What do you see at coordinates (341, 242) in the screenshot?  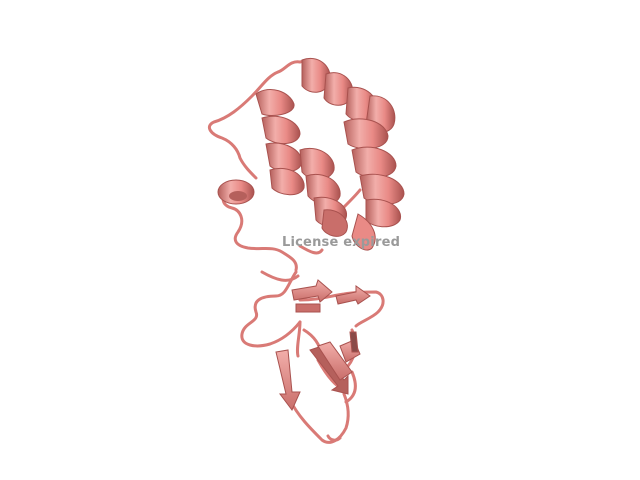 I see `license-watermark: License expired` at bounding box center [341, 242].